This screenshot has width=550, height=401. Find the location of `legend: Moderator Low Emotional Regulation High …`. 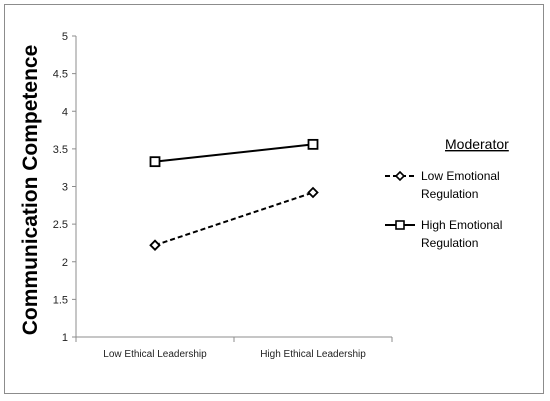

legend: Moderator Low Emotional Regulation High … is located at coordinates (447, 193).